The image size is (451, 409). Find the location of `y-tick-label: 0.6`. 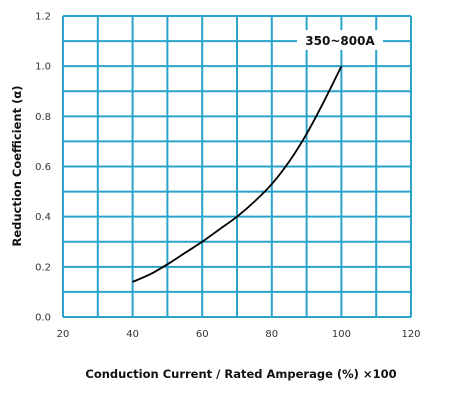

y-tick-label: 0.6 is located at coordinates (43, 167).